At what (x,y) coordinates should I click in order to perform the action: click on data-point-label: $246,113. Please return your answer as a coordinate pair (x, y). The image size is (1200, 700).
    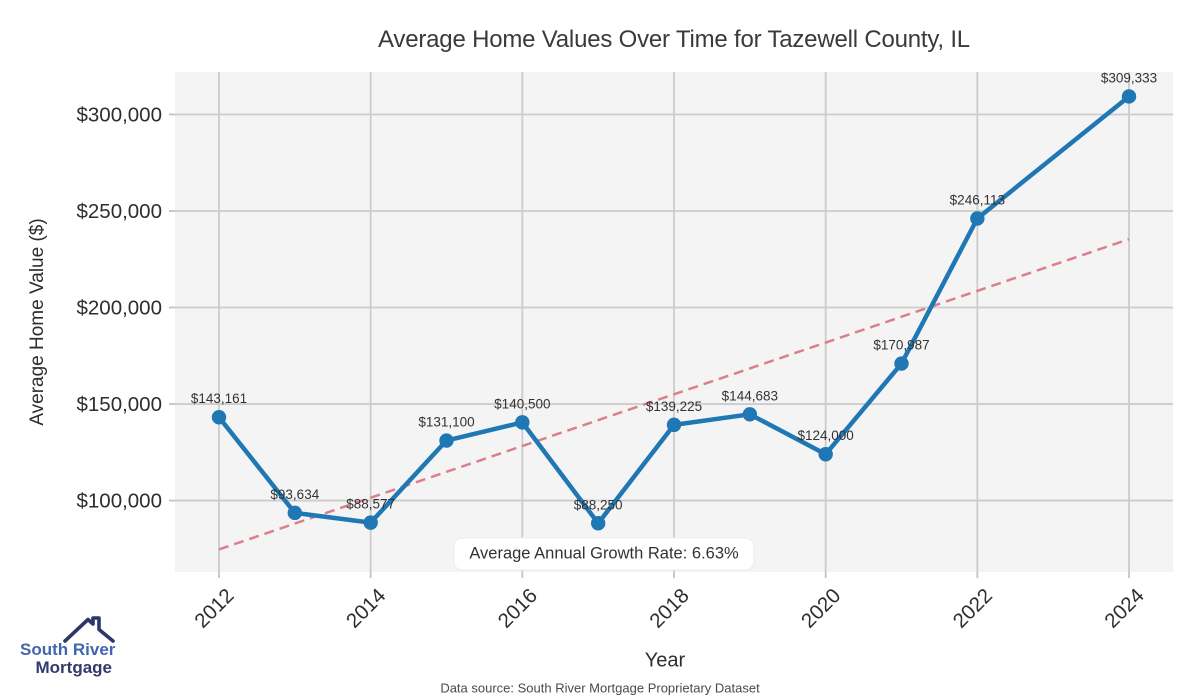
    Looking at the image, I should click on (977, 200).